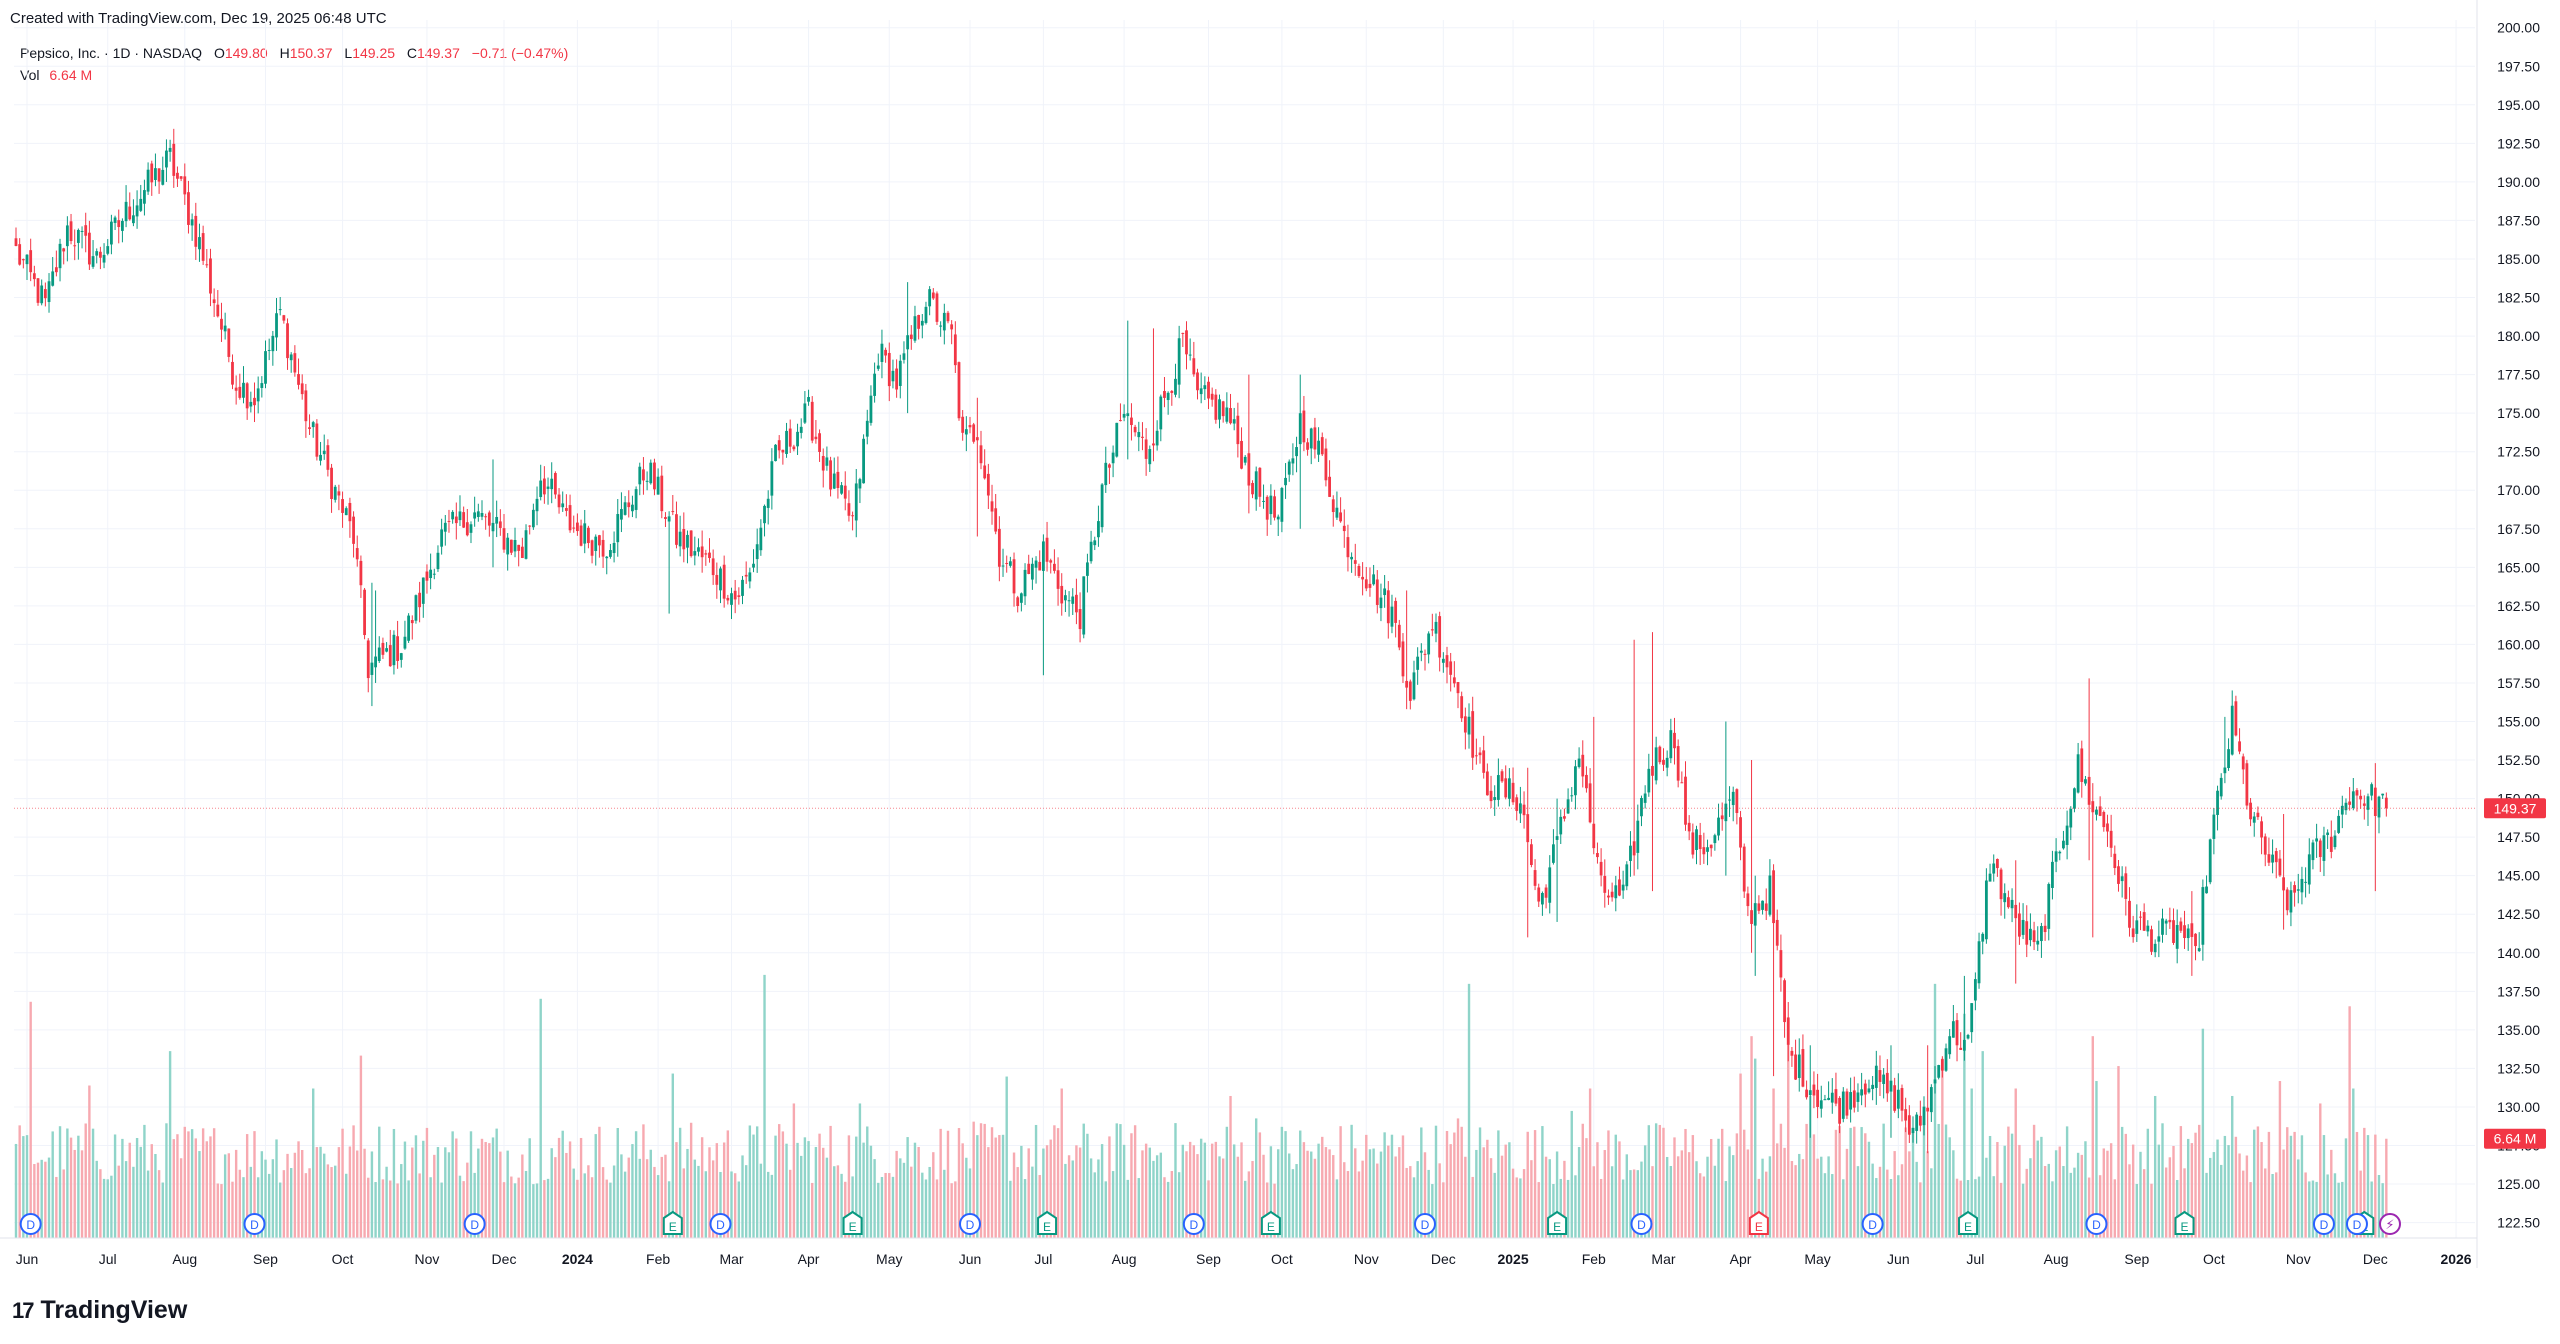 This screenshot has height=1344, width=2560. Describe the element at coordinates (99, 1310) in the screenshot. I see `tradingview-brand: 17 TradingView` at that location.